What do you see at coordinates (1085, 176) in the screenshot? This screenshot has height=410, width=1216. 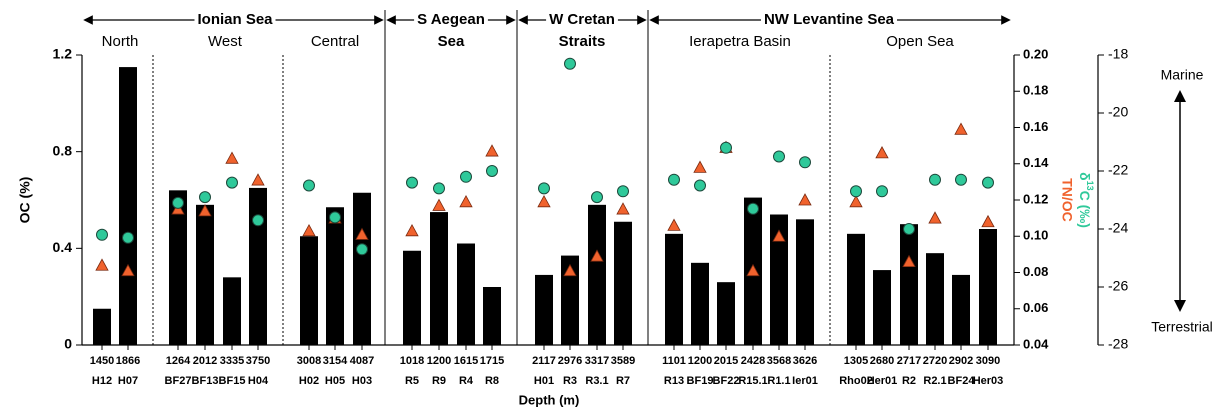 I see `y3-label-prefix: δ` at bounding box center [1085, 176].